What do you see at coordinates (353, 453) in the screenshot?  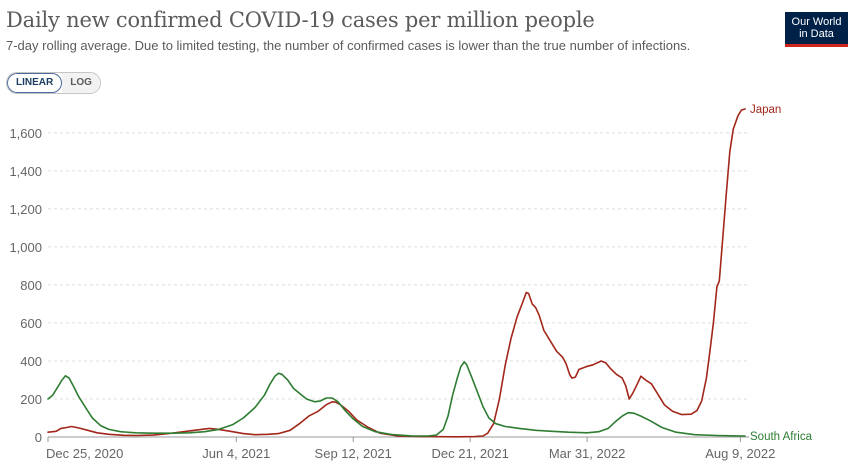 I see `x-tick-label: Sep 12, 2021` at bounding box center [353, 453].